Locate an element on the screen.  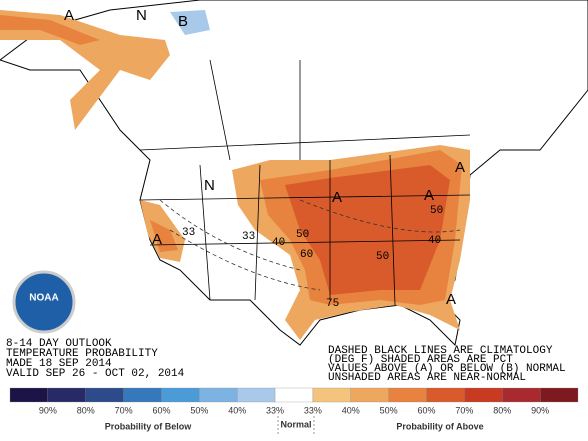
legend-above: Probability of Above is located at coordinates (439, 426).